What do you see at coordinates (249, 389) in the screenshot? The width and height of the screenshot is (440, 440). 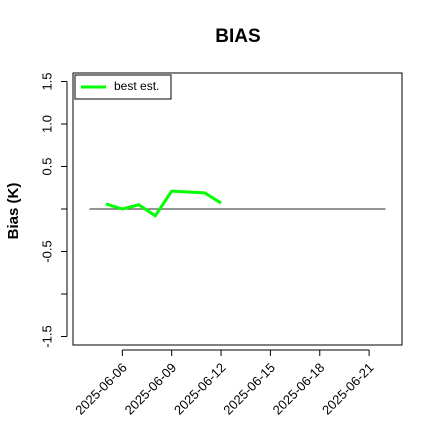 I see `x-tick-label: 2025-06-15` at bounding box center [249, 389].